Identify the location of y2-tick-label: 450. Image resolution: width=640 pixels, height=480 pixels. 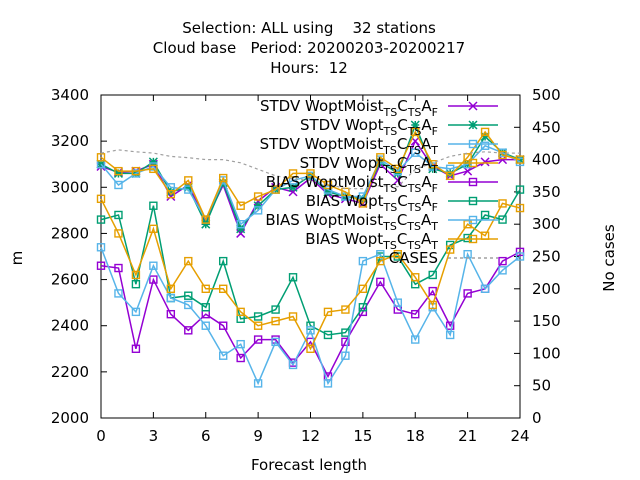
(546, 127).